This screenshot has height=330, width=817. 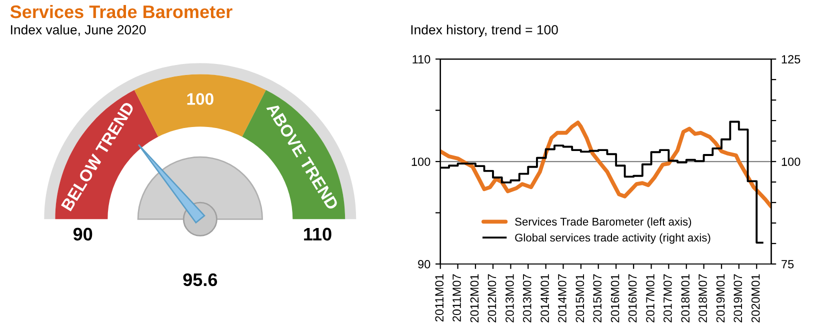 I want to click on y2-tick-label: 125, so click(x=791, y=59).